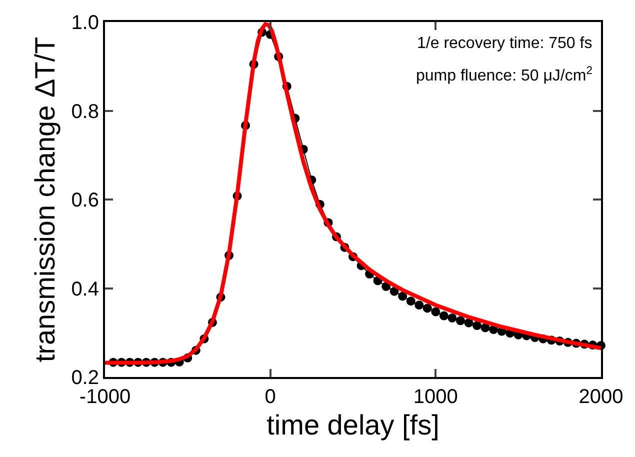  Describe the element at coordinates (353, 425) in the screenshot. I see `x-axis-title: time delay [fs]` at that location.